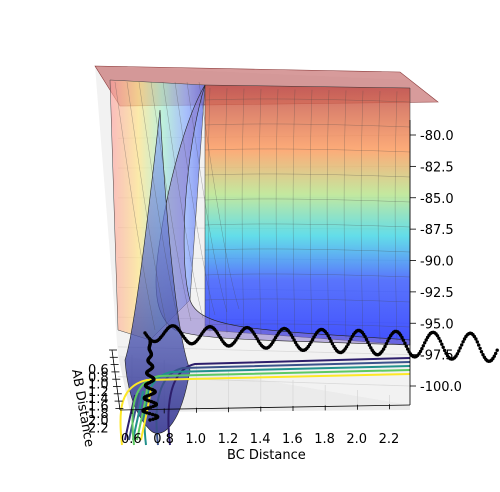 This screenshot has height=492, width=500. I want to click on y-tick-label: 1.4, so click(98, 399).